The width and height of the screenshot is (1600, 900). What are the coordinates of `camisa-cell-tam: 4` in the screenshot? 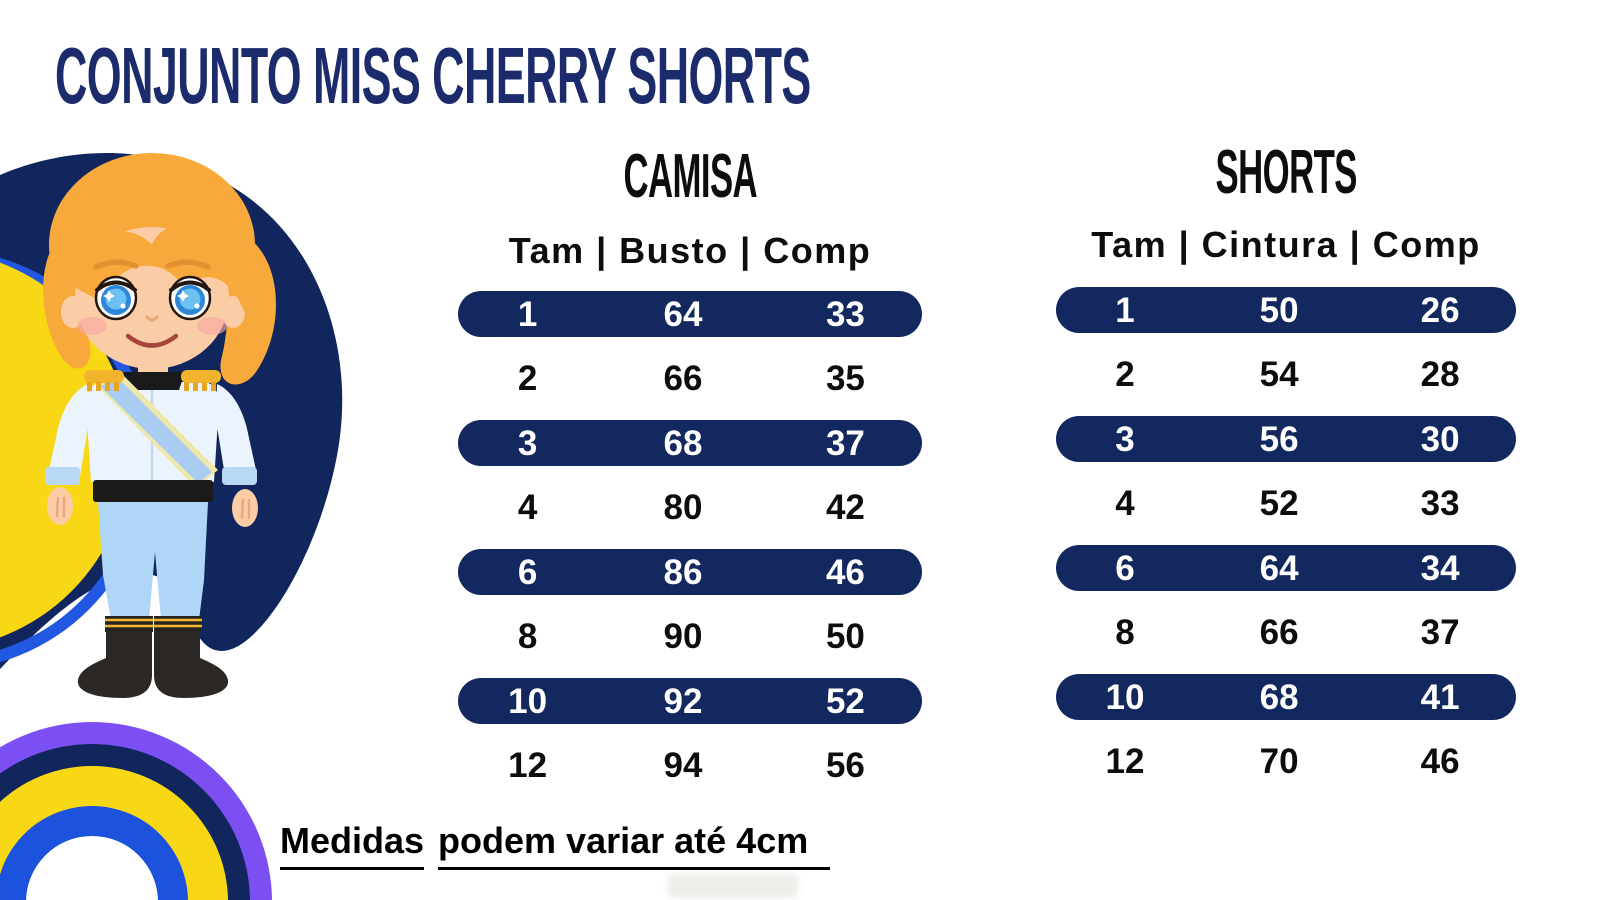 It's located at (527, 507).